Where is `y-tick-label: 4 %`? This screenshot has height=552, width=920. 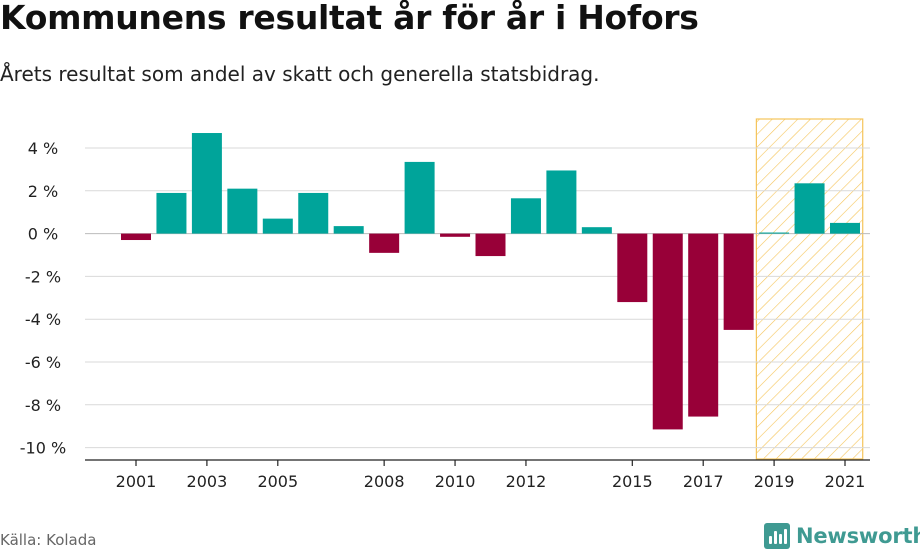 y-tick-label: 4 % is located at coordinates (43, 148).